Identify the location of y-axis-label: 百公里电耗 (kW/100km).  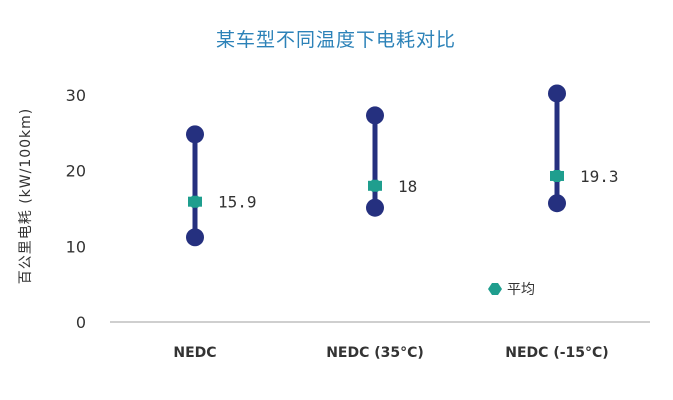
(26, 196).